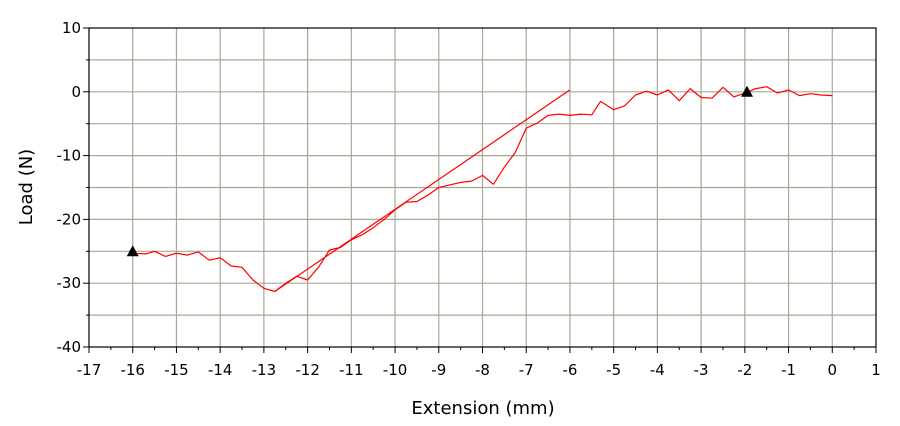 The image size is (900, 426). What do you see at coordinates (351, 370) in the screenshot?
I see `x-tick-label: -11` at bounding box center [351, 370].